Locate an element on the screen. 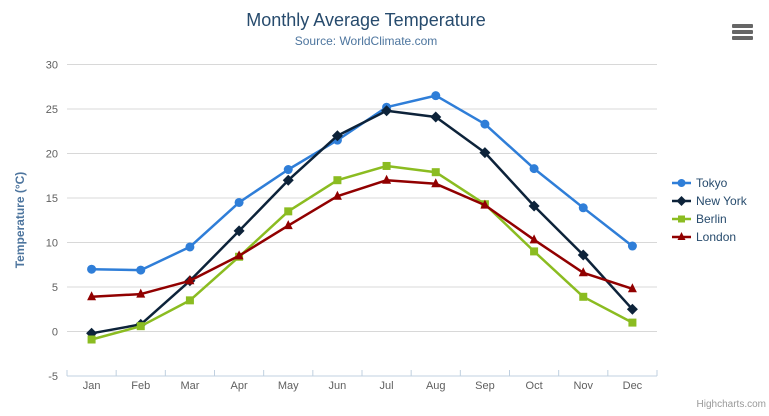  x-axis-tick-label: Sep is located at coordinates (485, 386).